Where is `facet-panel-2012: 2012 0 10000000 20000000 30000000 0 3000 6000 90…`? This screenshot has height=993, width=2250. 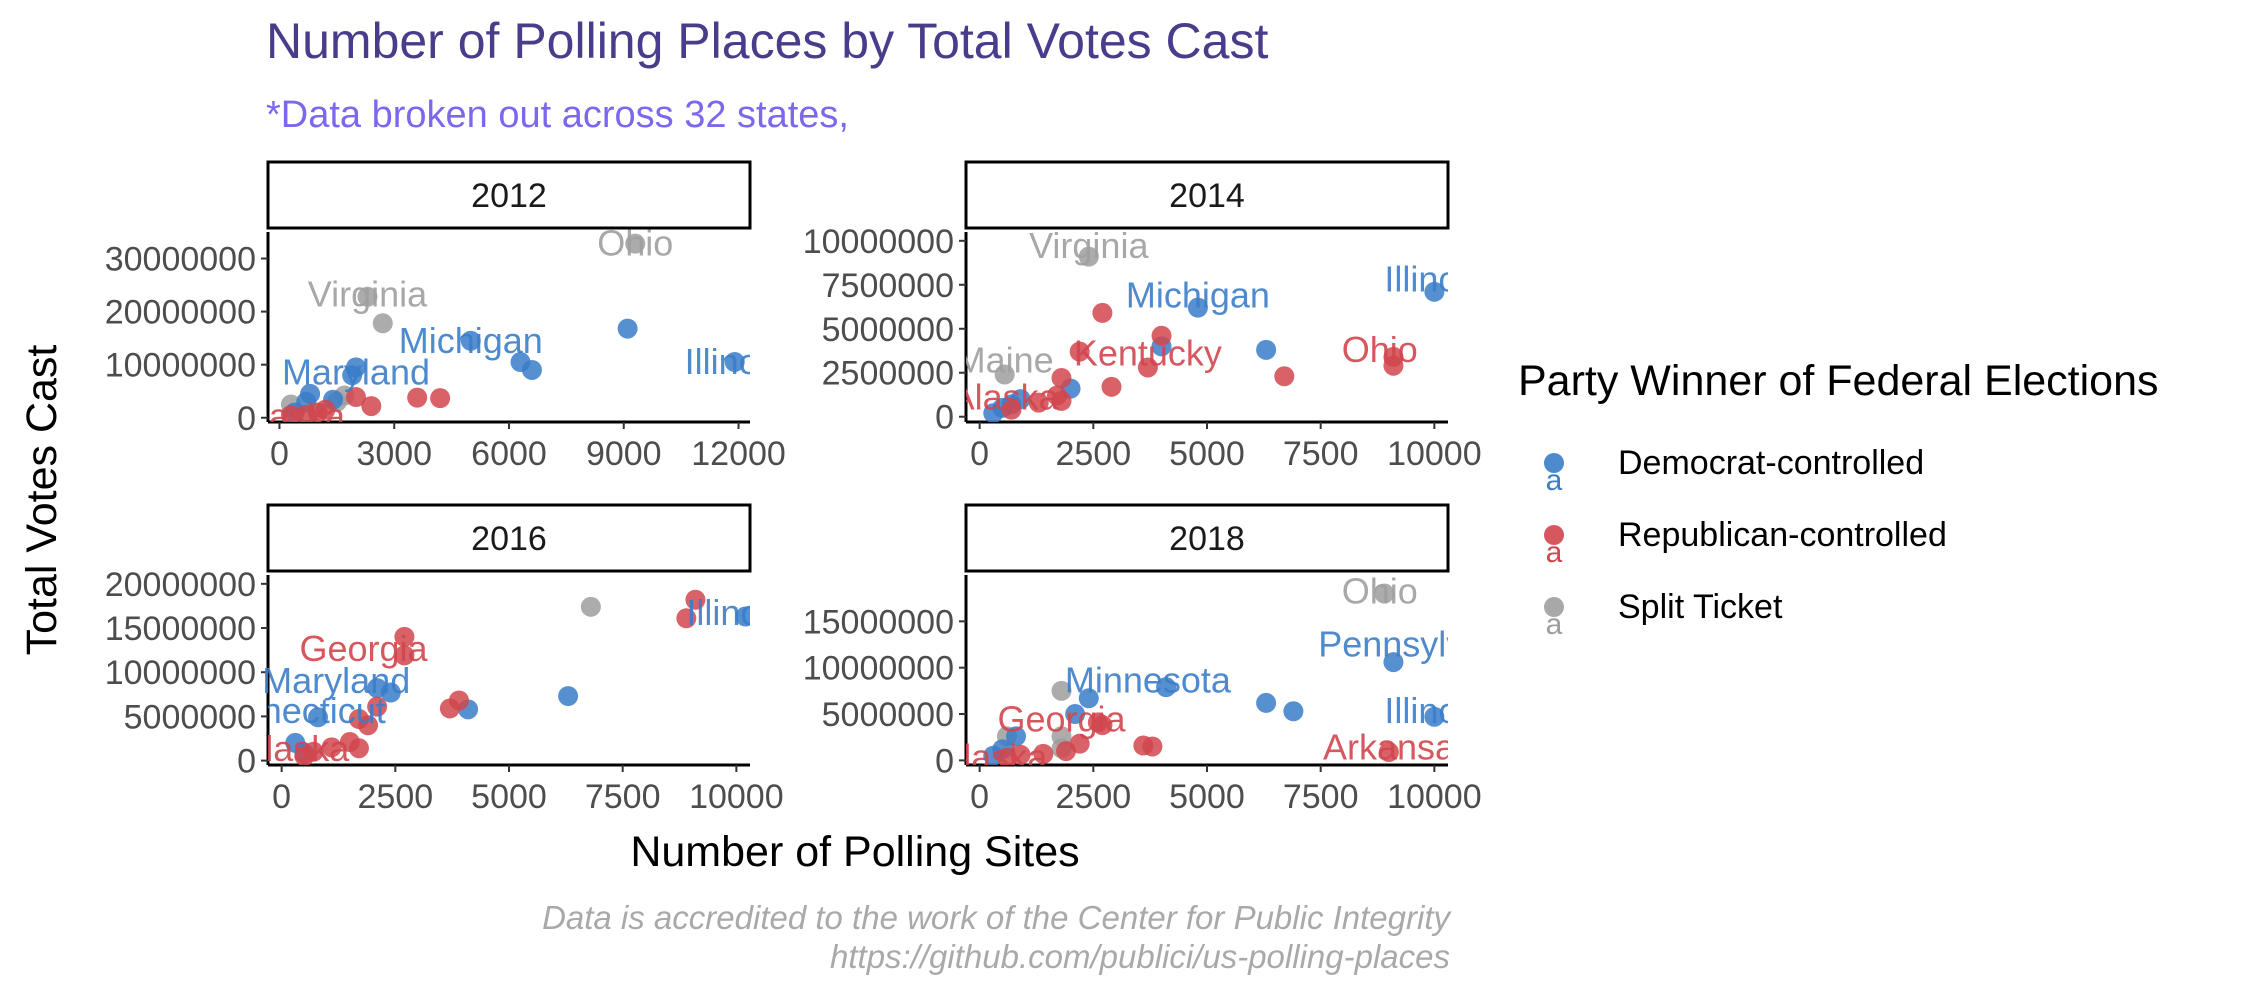
facet-panel-2012: 2012 0 10000000 20000000 30000000 0 3000 6000 90… is located at coordinates (445, 317).